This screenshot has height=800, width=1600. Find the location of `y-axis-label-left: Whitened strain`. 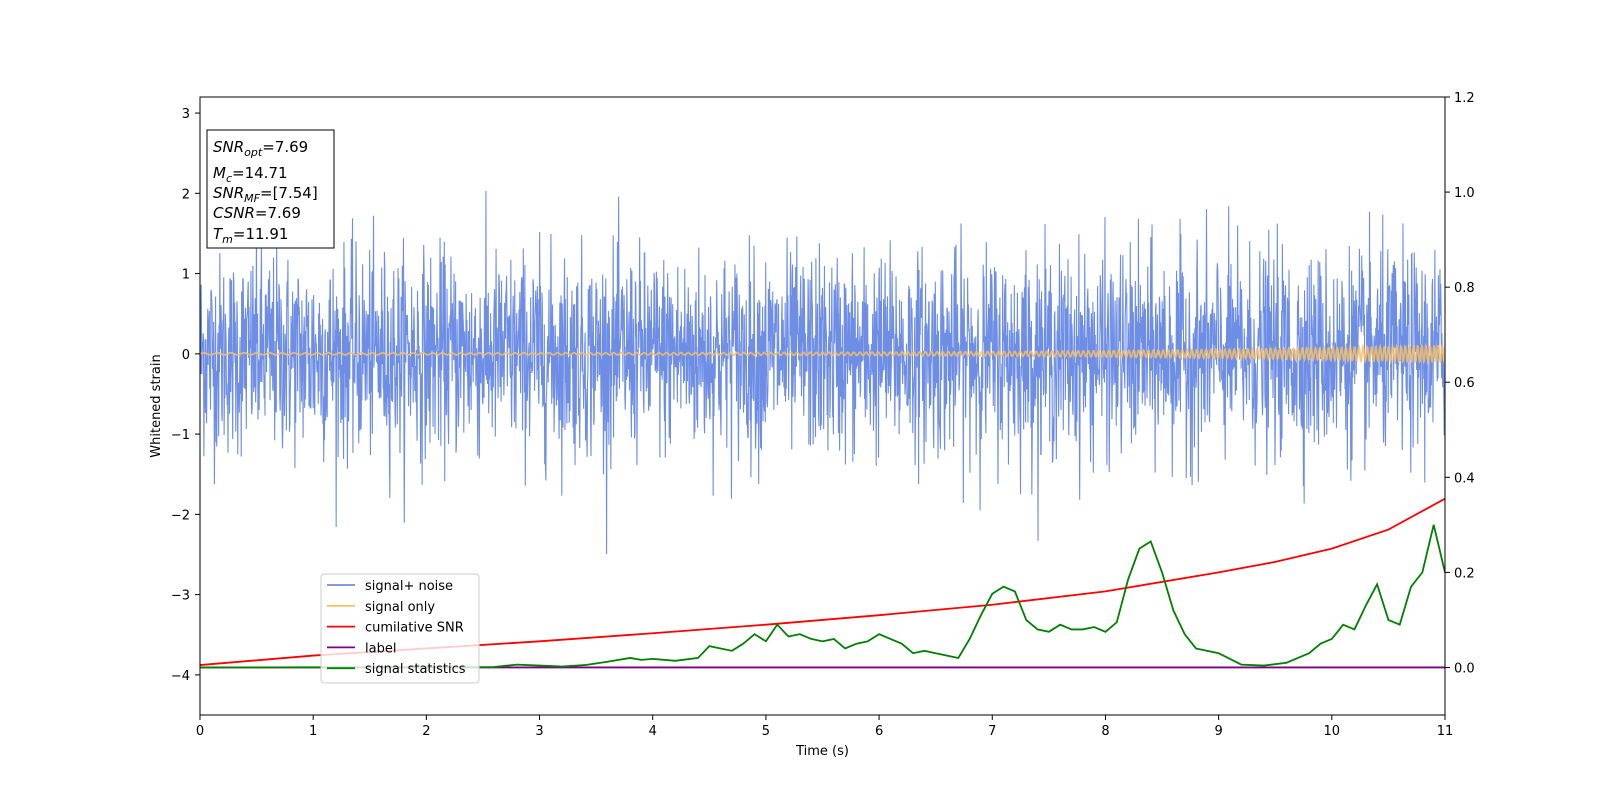

y-axis-label-left: Whitened strain is located at coordinates (156, 405).